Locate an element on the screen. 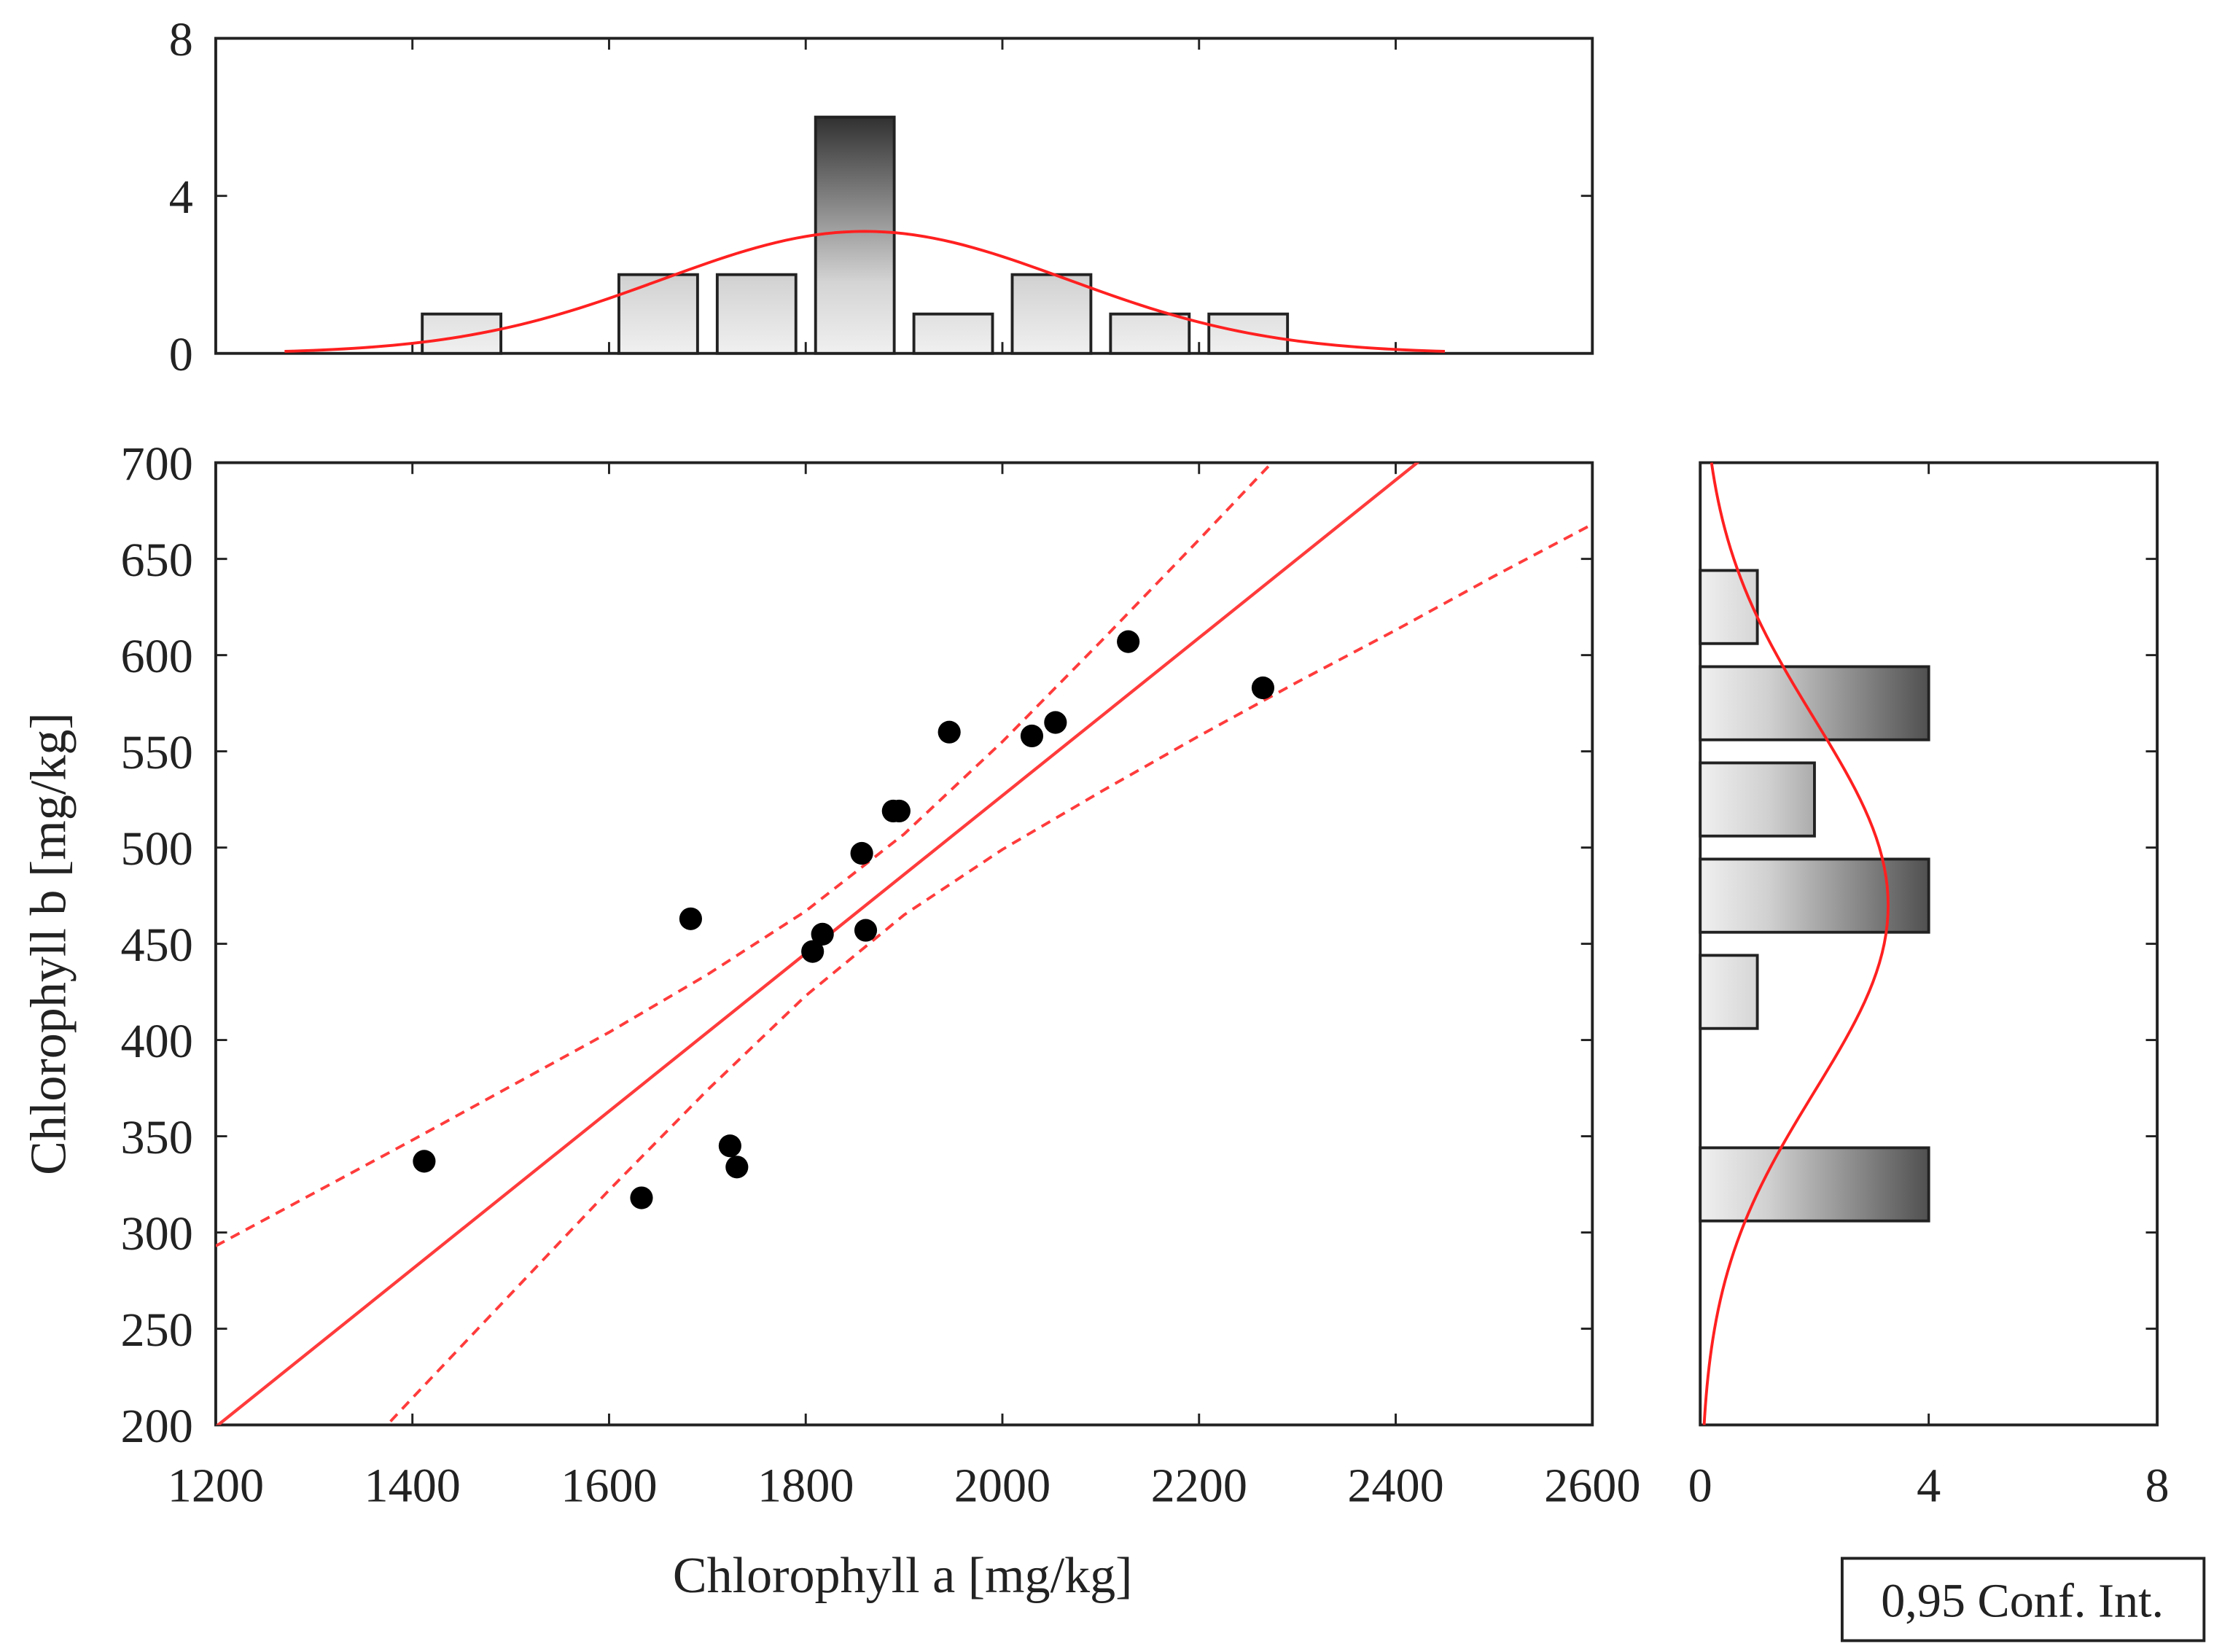 The height and width of the screenshot is (1652, 2214). y-tick-label: 250 is located at coordinates (157, 1330).